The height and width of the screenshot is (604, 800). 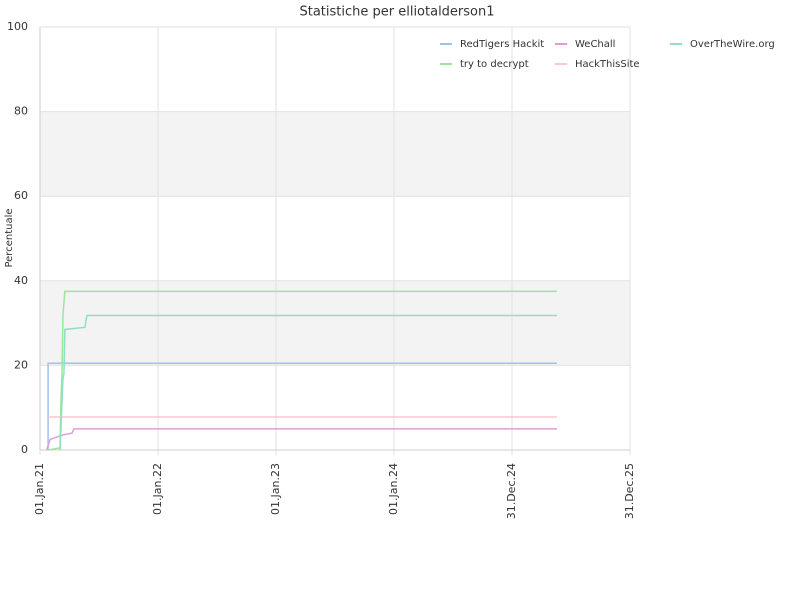 I want to click on legend-label: try to decrypt, so click(x=494, y=64).